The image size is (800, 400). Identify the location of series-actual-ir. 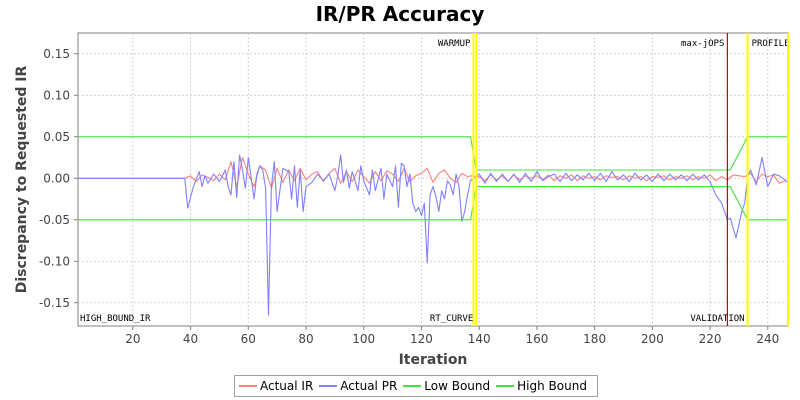
(433, 172).